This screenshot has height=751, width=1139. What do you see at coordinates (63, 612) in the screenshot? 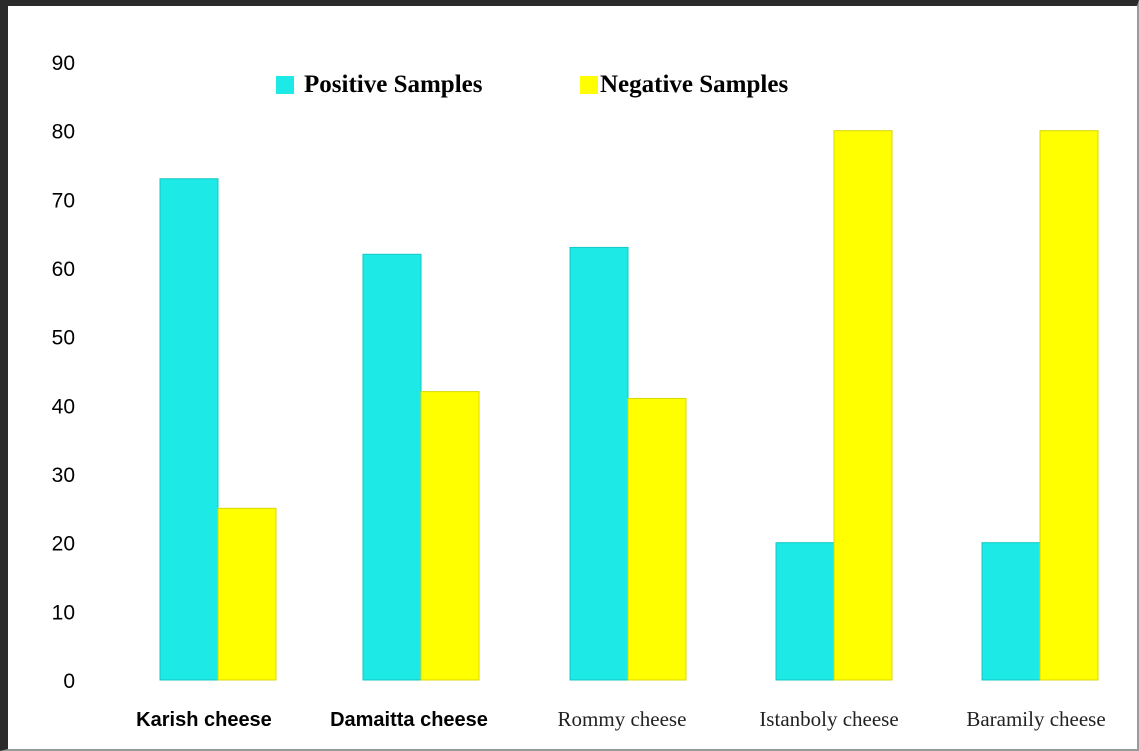
I see `y-tick-label: 10` at bounding box center [63, 612].